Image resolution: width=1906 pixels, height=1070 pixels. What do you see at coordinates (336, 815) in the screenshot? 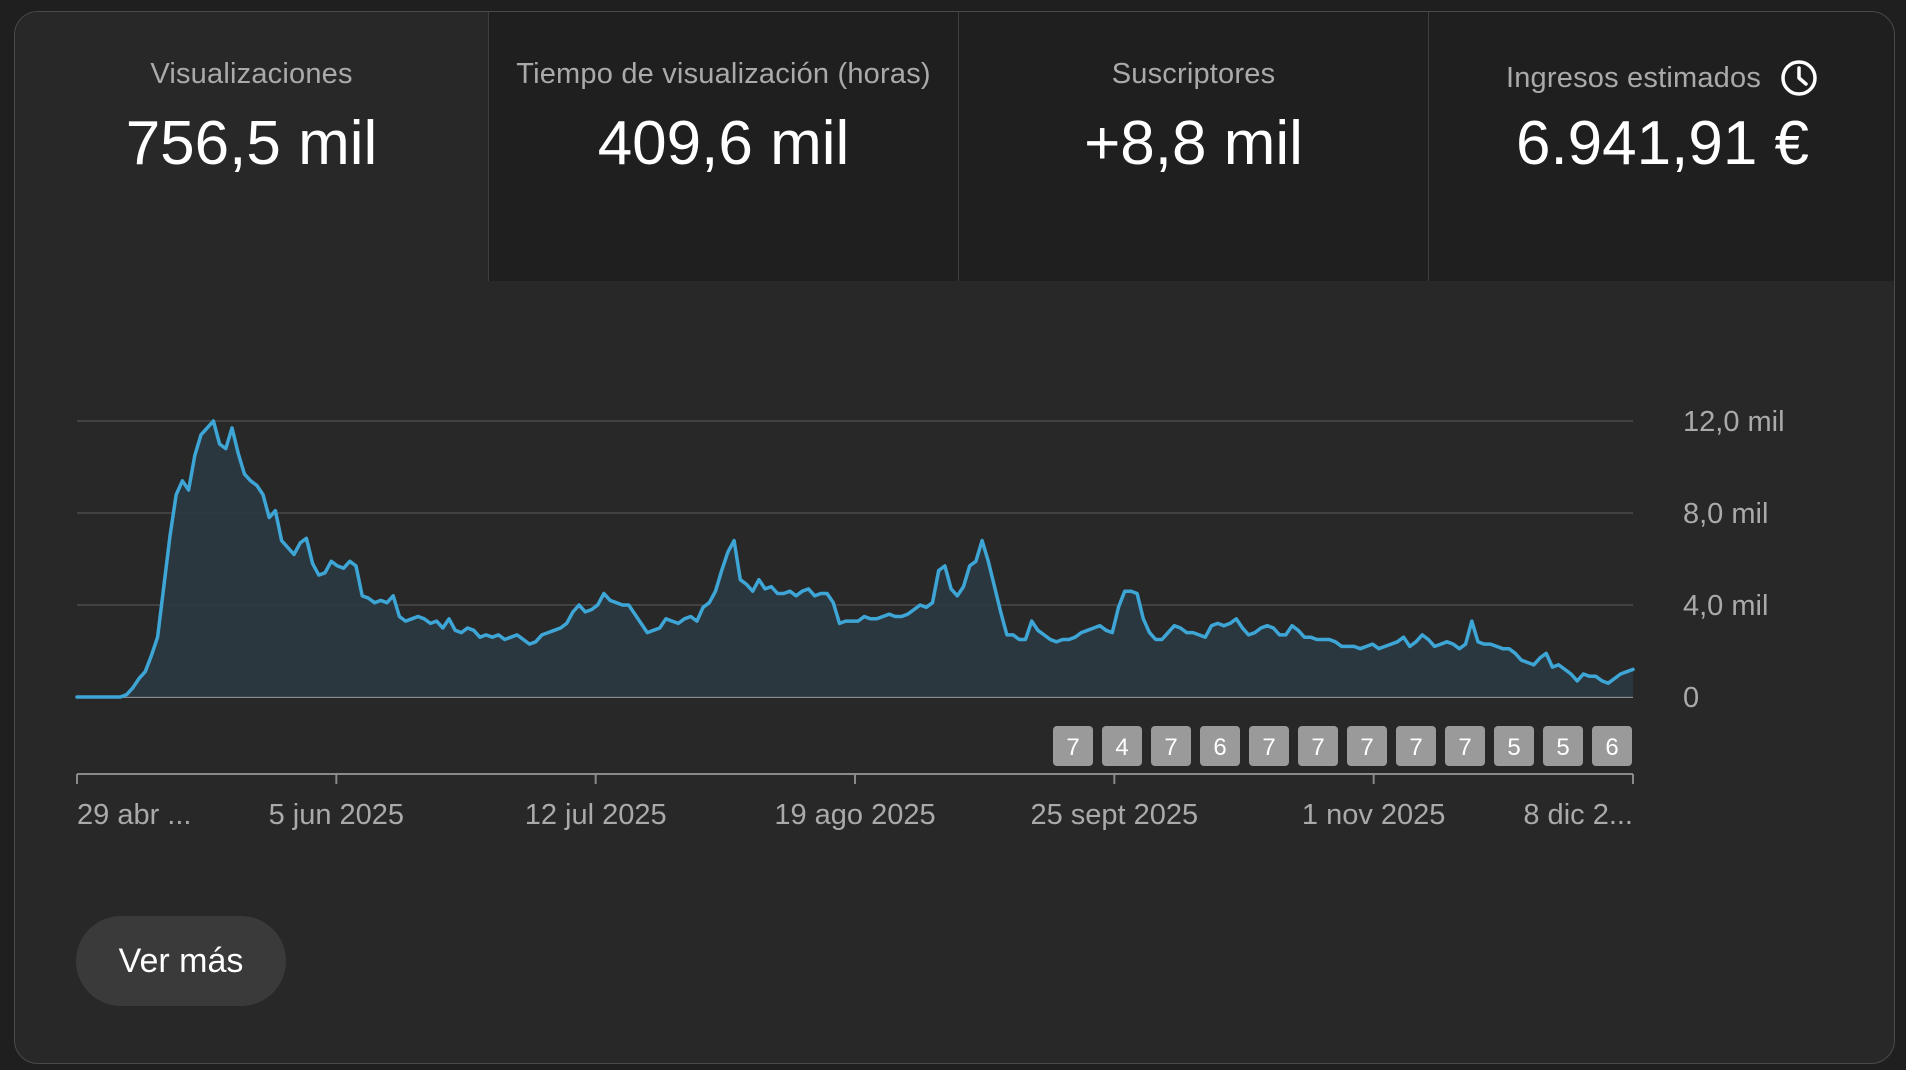
I see `x-tick-label: 5 jun 2025` at bounding box center [336, 815].